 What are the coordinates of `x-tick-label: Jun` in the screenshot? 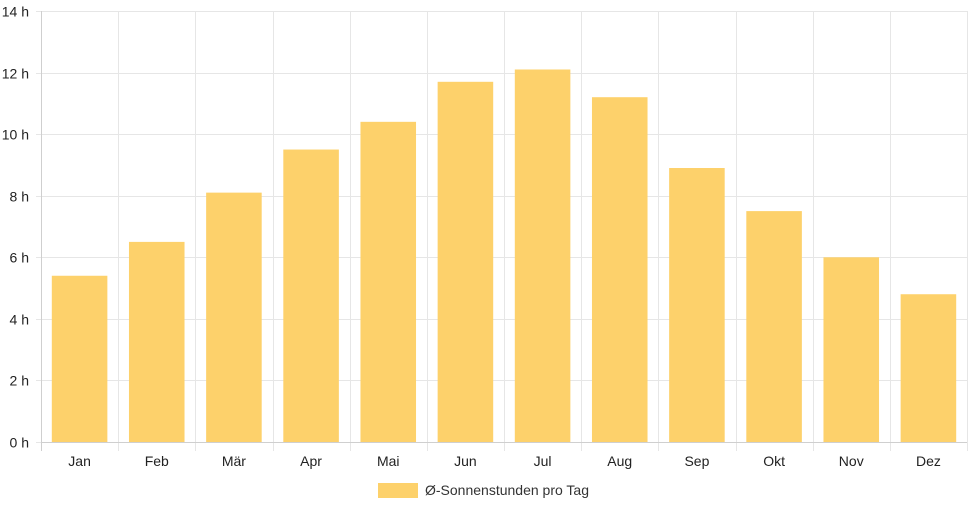 It's located at (465, 461).